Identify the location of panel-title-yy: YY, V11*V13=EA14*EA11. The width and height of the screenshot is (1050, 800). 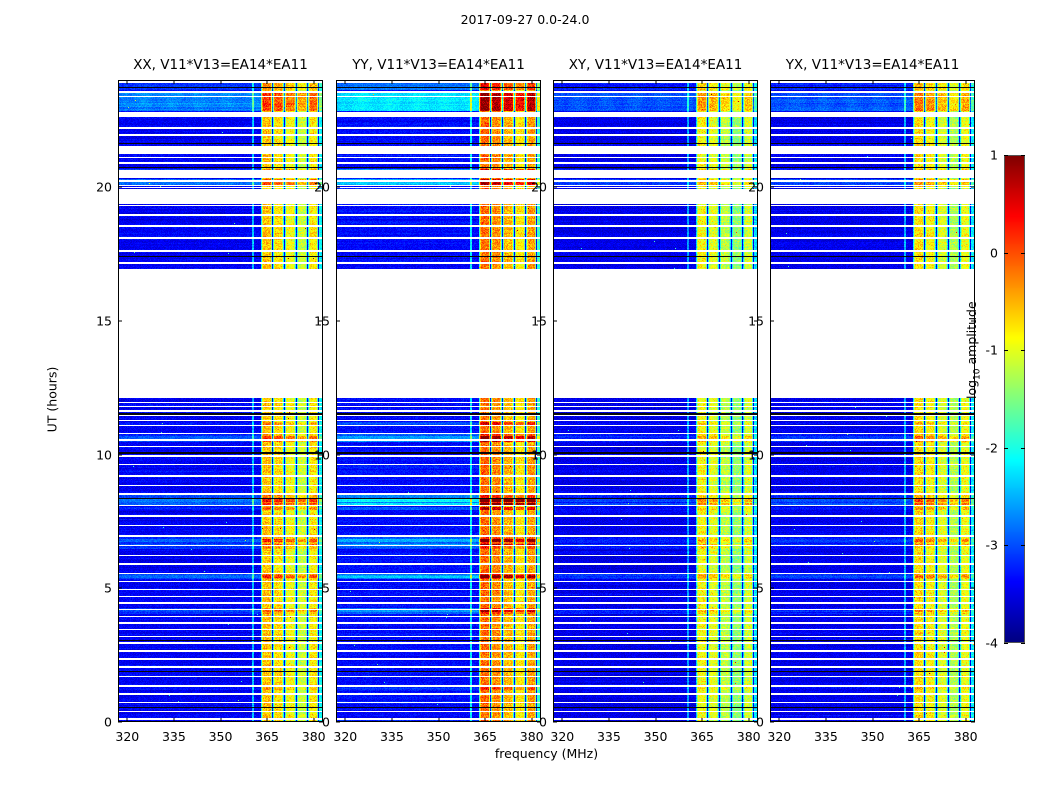
(438, 65).